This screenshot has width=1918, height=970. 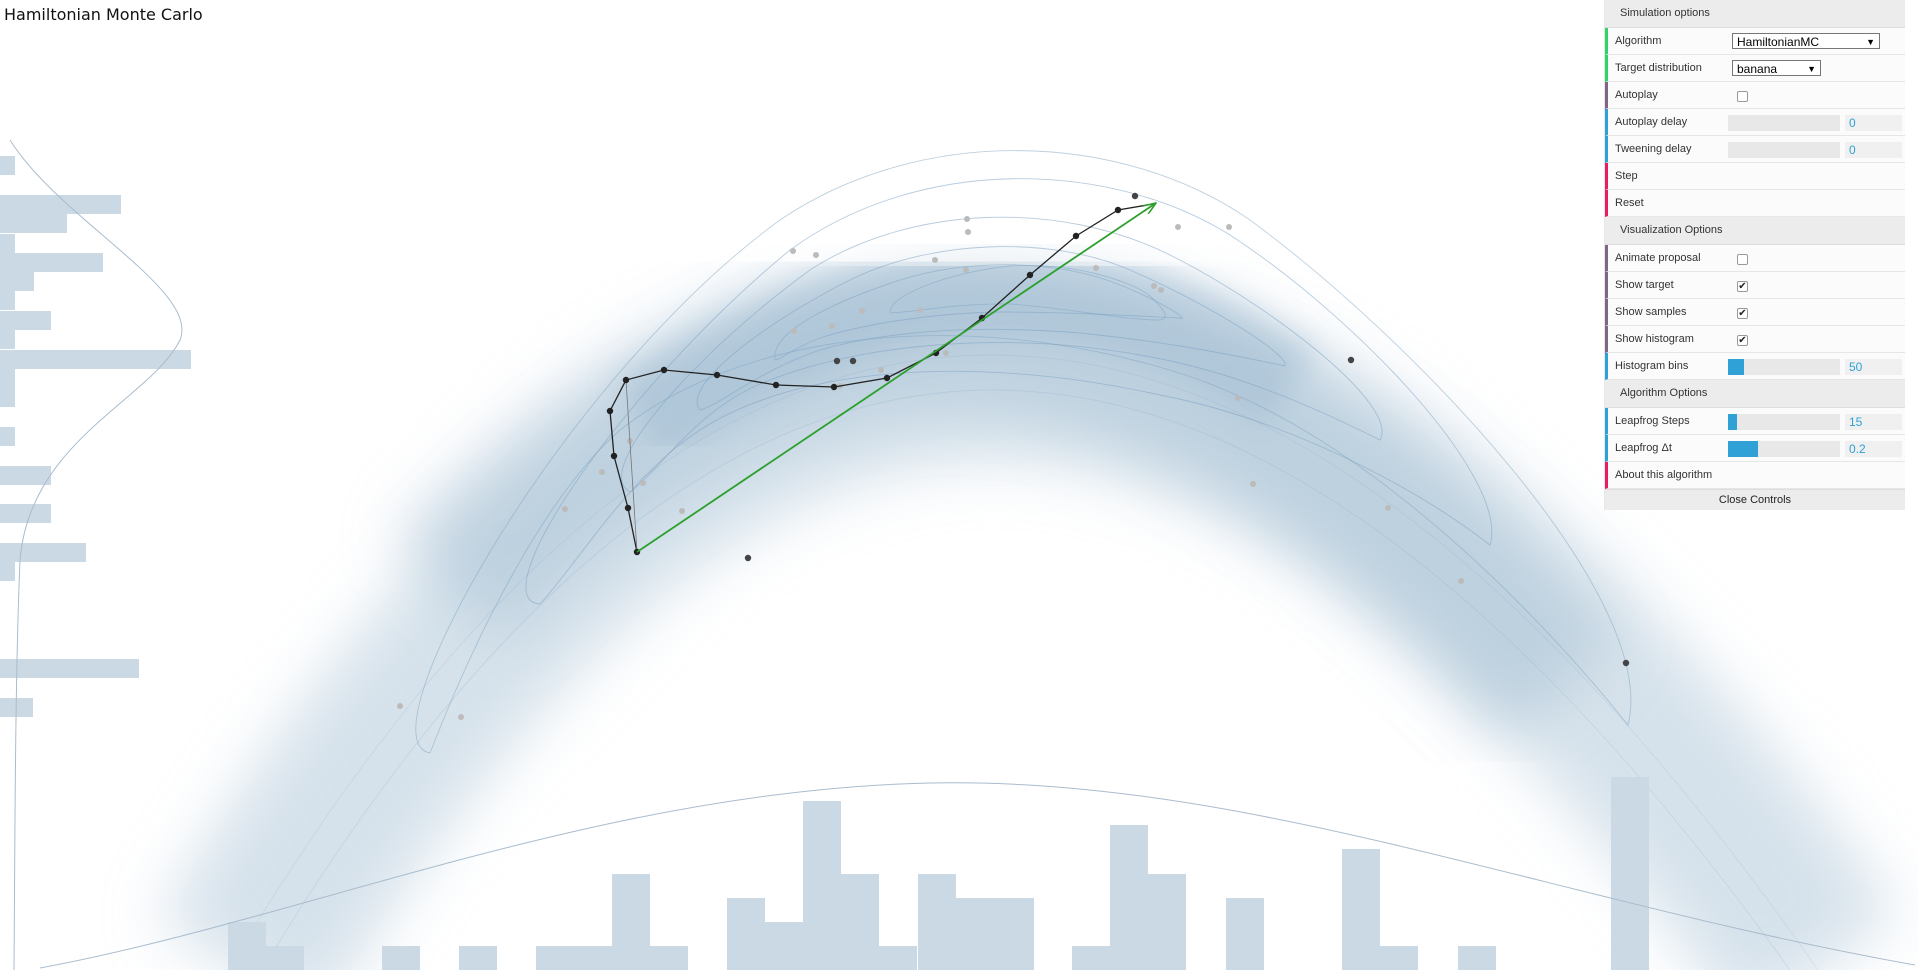 What do you see at coordinates (1755, 475) in the screenshot?
I see `about-algorithm-button: About this algorithm` at bounding box center [1755, 475].